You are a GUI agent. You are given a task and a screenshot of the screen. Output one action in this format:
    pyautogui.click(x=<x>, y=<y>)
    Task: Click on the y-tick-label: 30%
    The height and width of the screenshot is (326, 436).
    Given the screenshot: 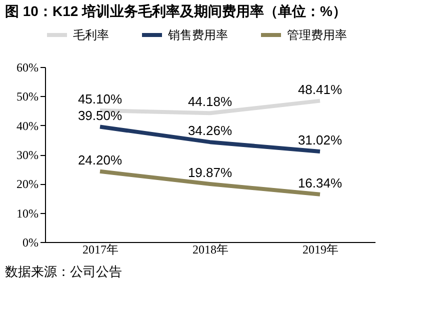 What is the action you would take?
    pyautogui.click(x=27, y=155)
    